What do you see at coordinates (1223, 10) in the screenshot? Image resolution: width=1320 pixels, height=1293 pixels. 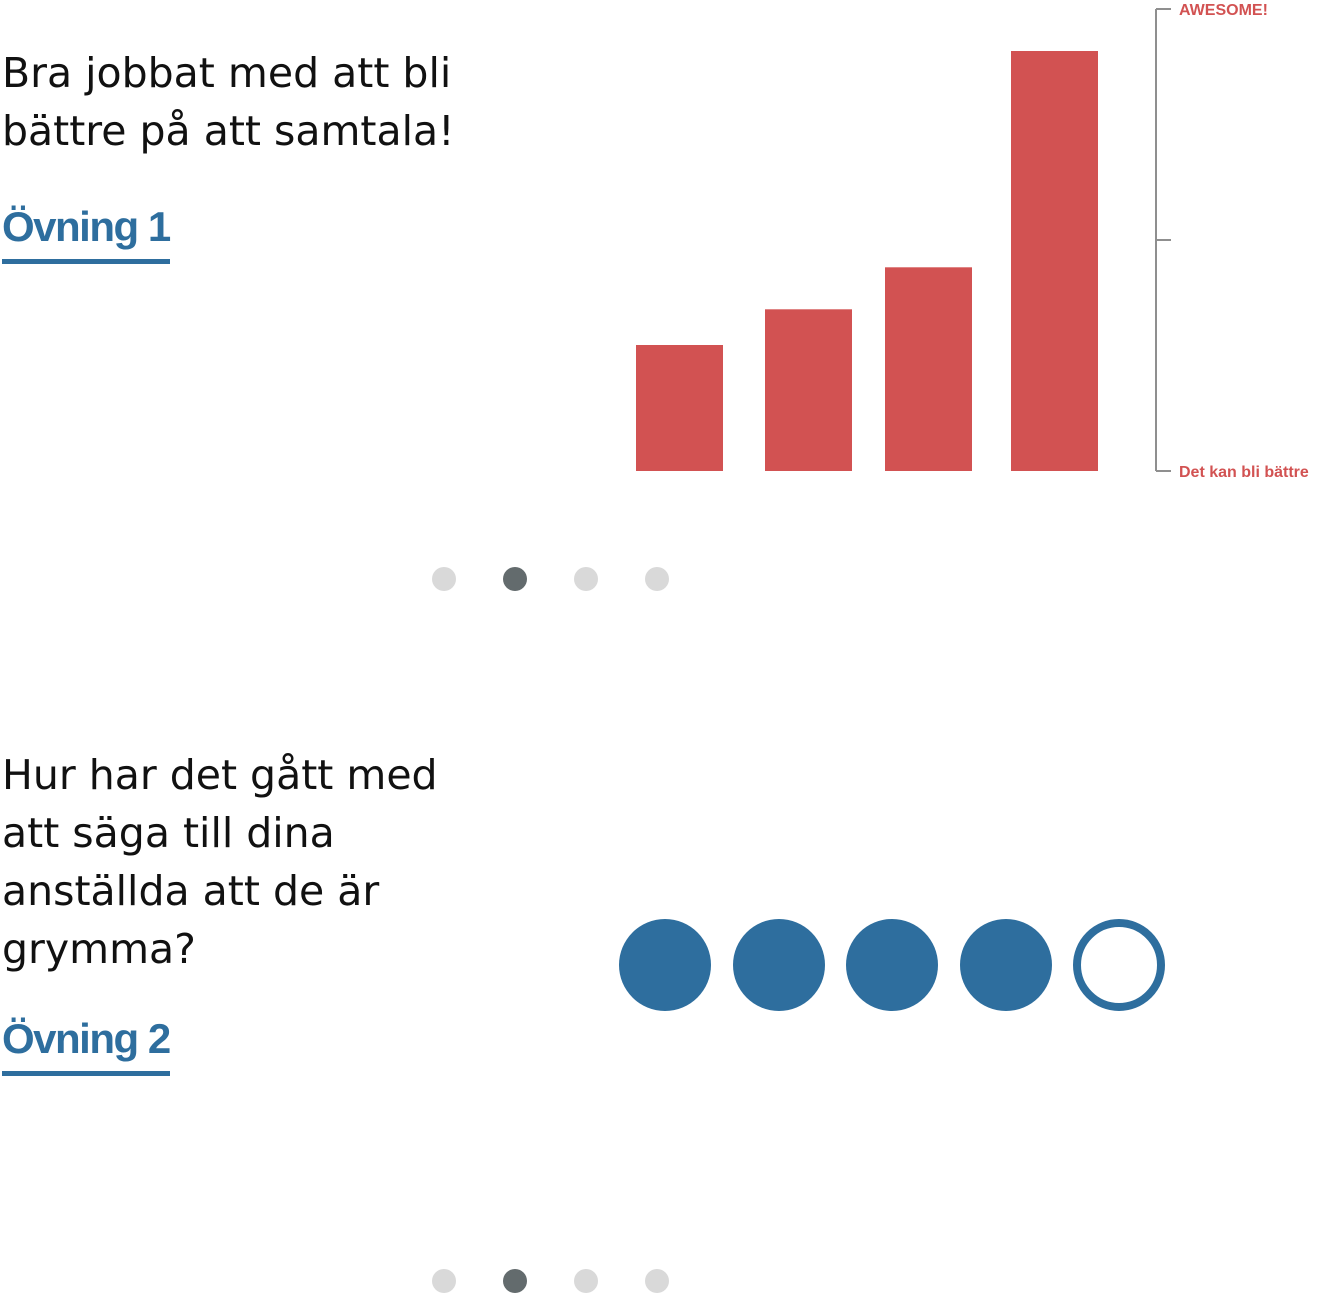 I see `scale-top-label: AWESOME!` at bounding box center [1223, 10].